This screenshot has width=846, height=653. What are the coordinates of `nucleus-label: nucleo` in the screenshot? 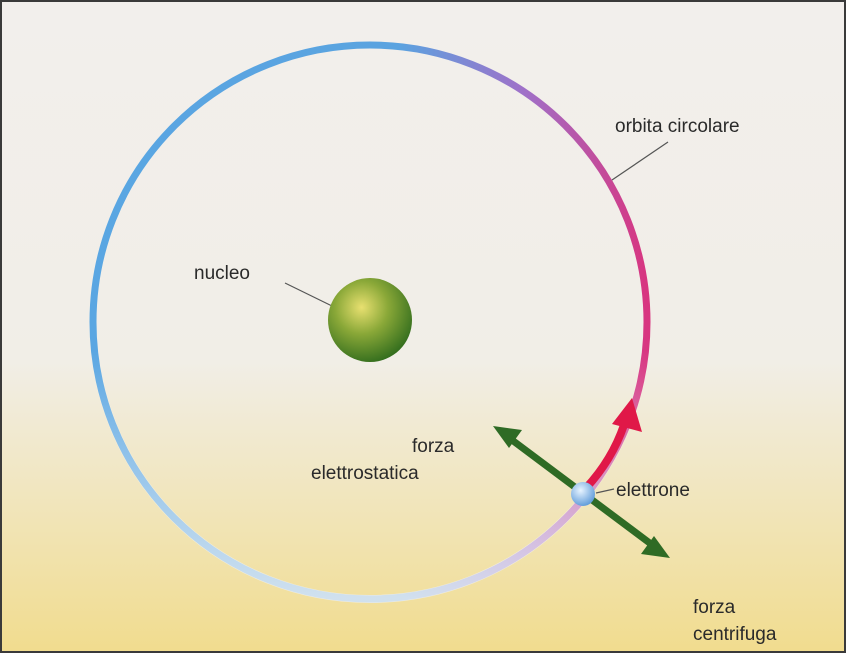 It's located at (222, 273).